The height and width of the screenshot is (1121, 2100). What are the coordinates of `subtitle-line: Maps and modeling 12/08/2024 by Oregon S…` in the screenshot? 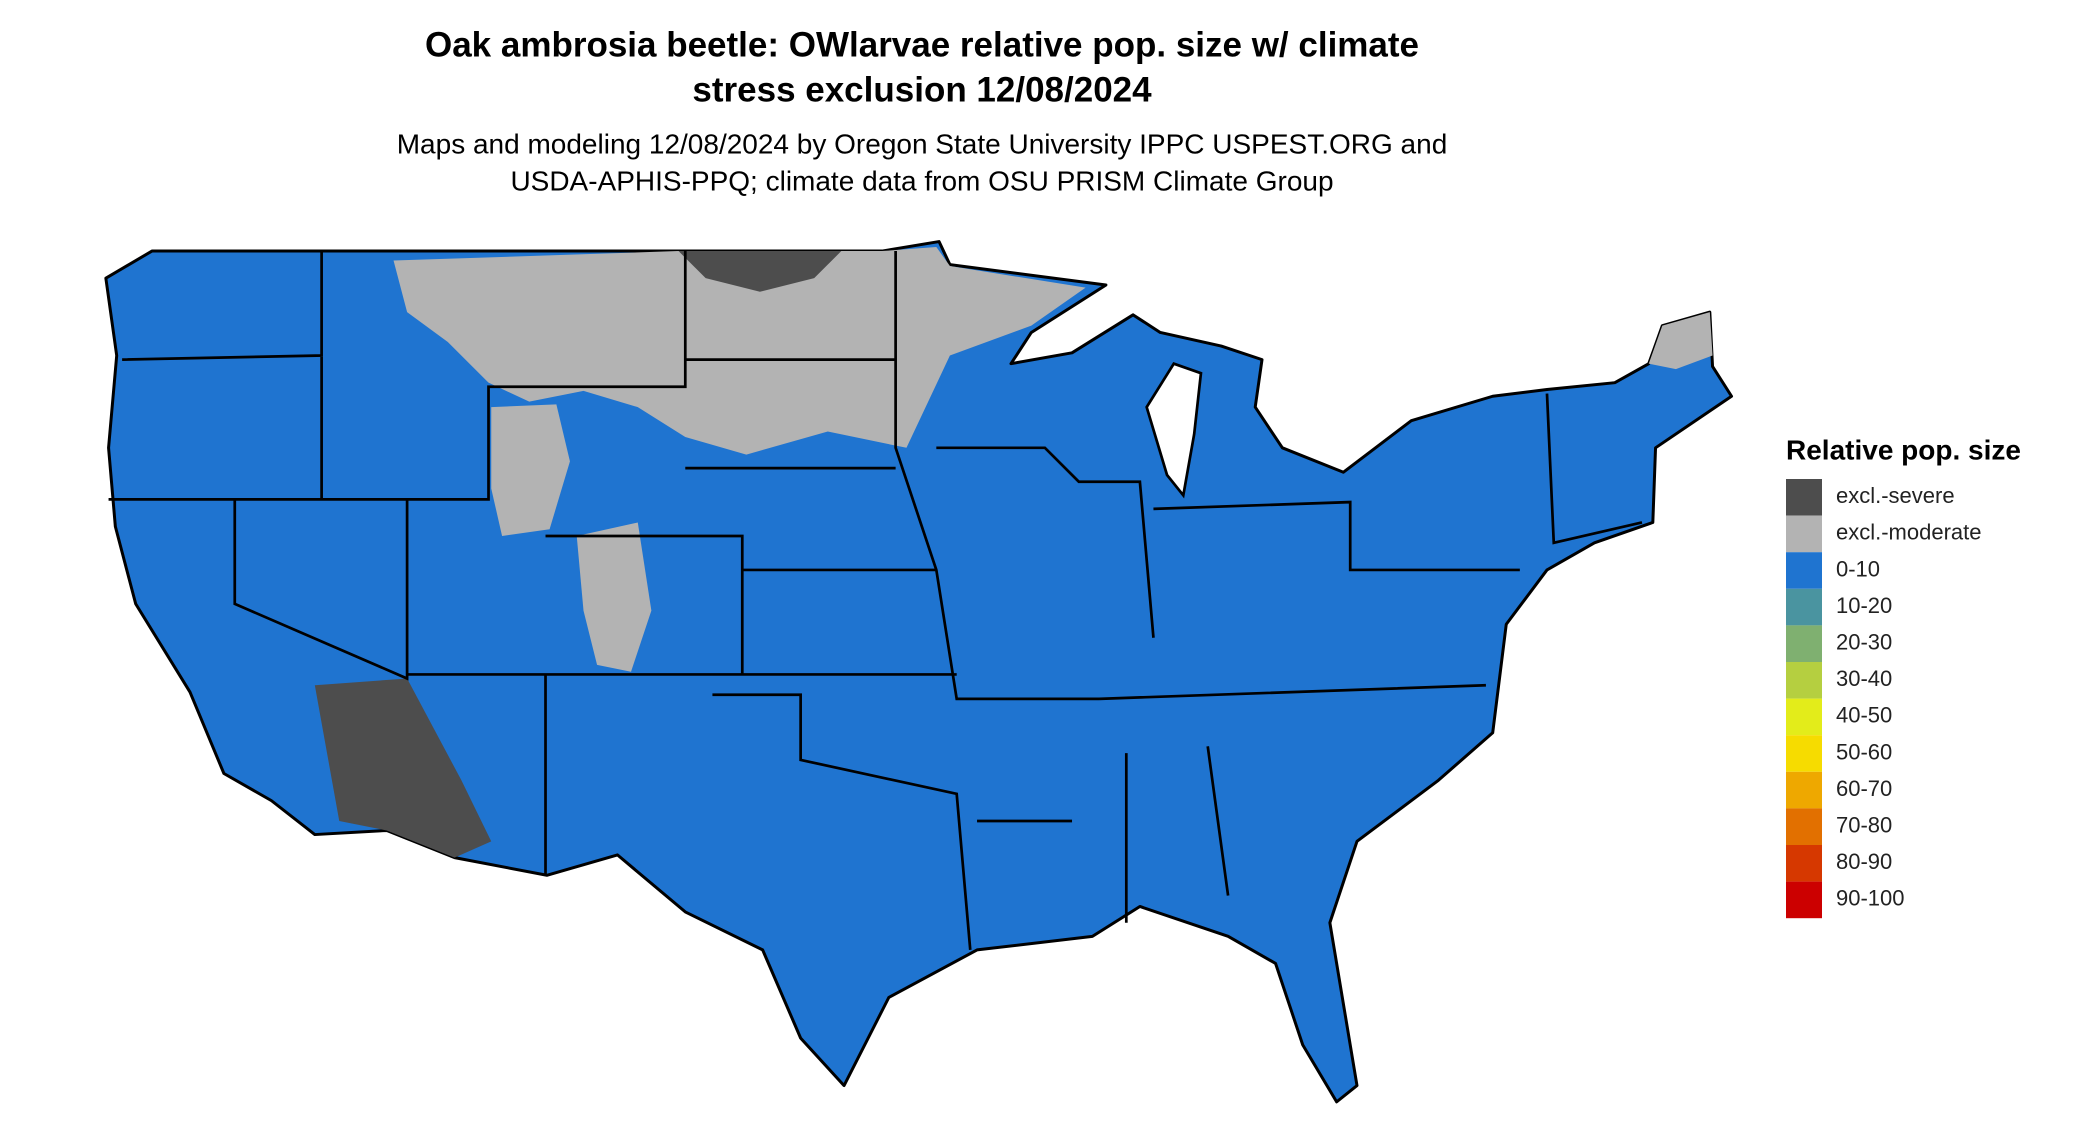 It's located at (922, 143).